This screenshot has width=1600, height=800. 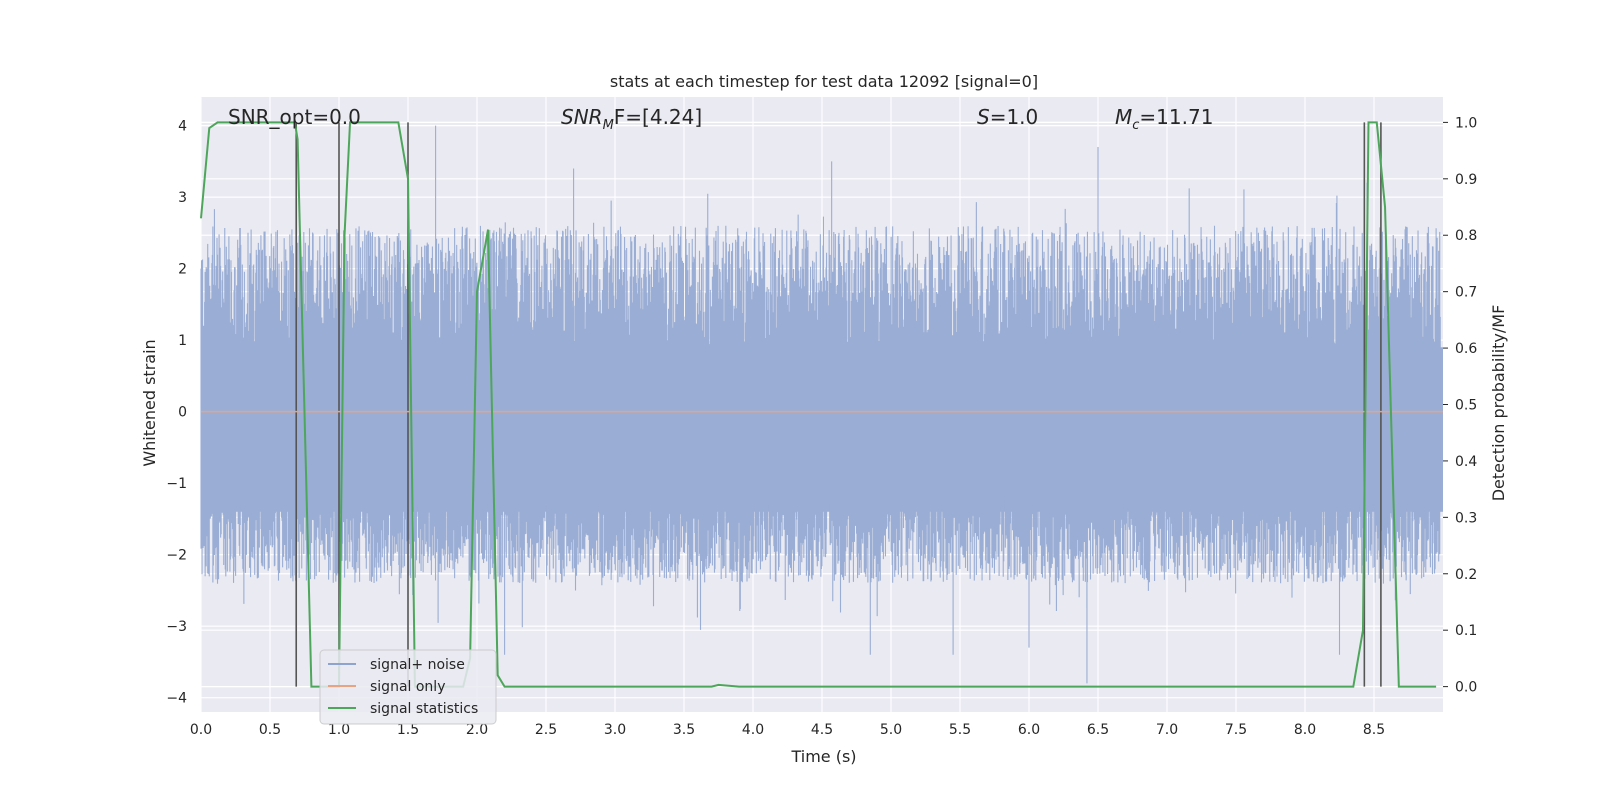 I want to click on annotation-snr-mf: SNRMF=[4.24], so click(x=631, y=119).